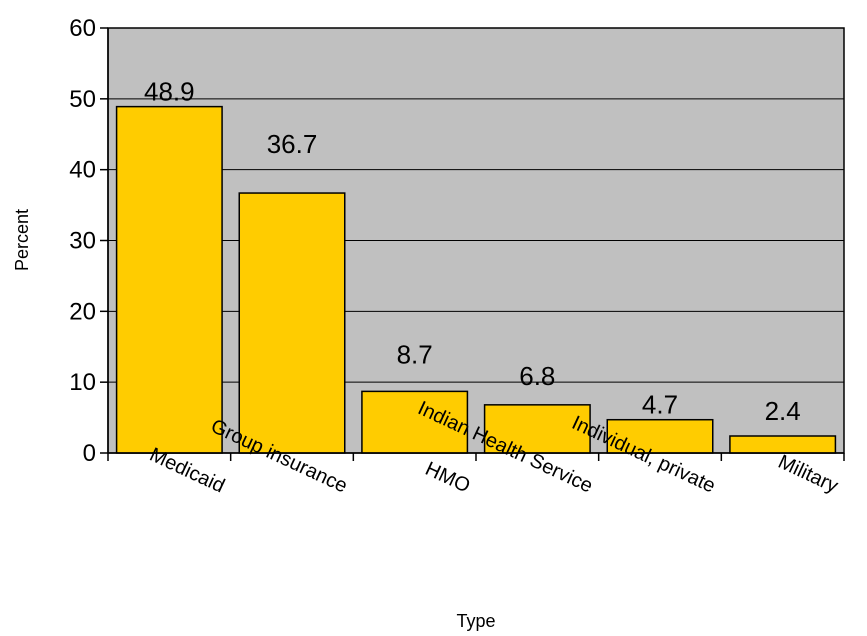  What do you see at coordinates (537, 429) in the screenshot?
I see `bar-indian-health-service` at bounding box center [537, 429].